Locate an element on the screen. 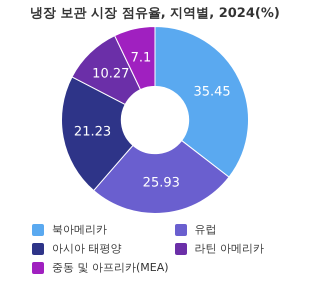 This screenshot has width=310, height=292. legend-label: 라틴 아메리카 is located at coordinates (229, 248).